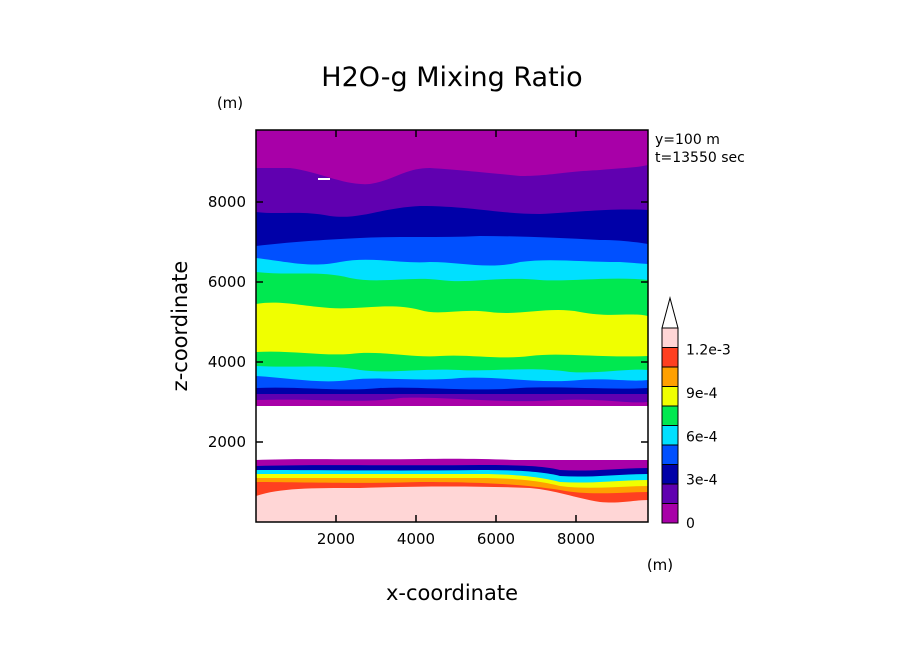  Describe the element at coordinates (452, 504) in the screenshot. I see `layer-pink-base` at that location.